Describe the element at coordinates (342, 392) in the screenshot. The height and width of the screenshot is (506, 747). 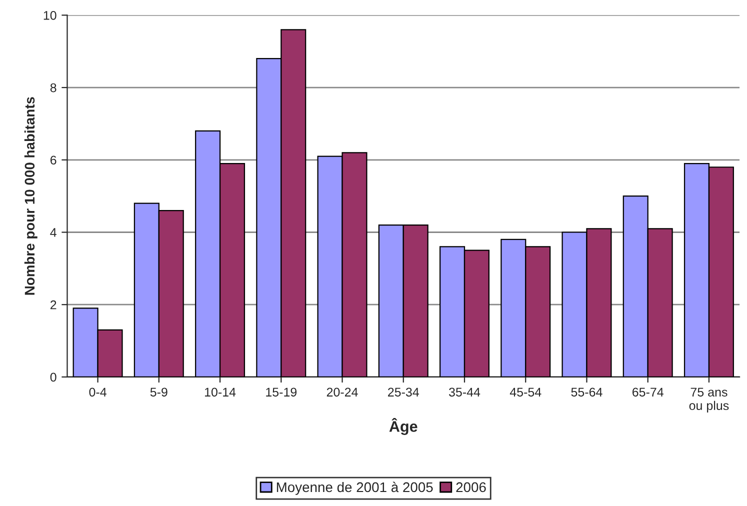
I see `x-tick-label: 20-24` at that location.